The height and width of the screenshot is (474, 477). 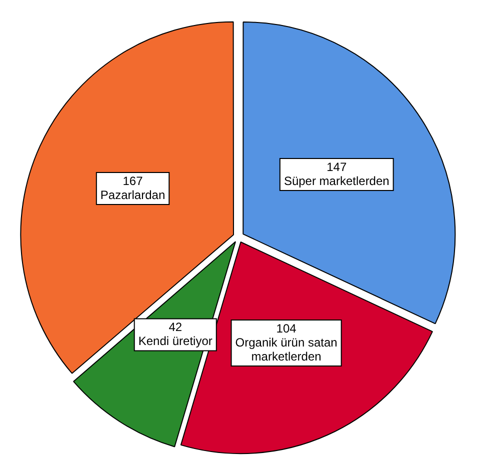 I want to click on data-label: 104, so click(x=286, y=328).